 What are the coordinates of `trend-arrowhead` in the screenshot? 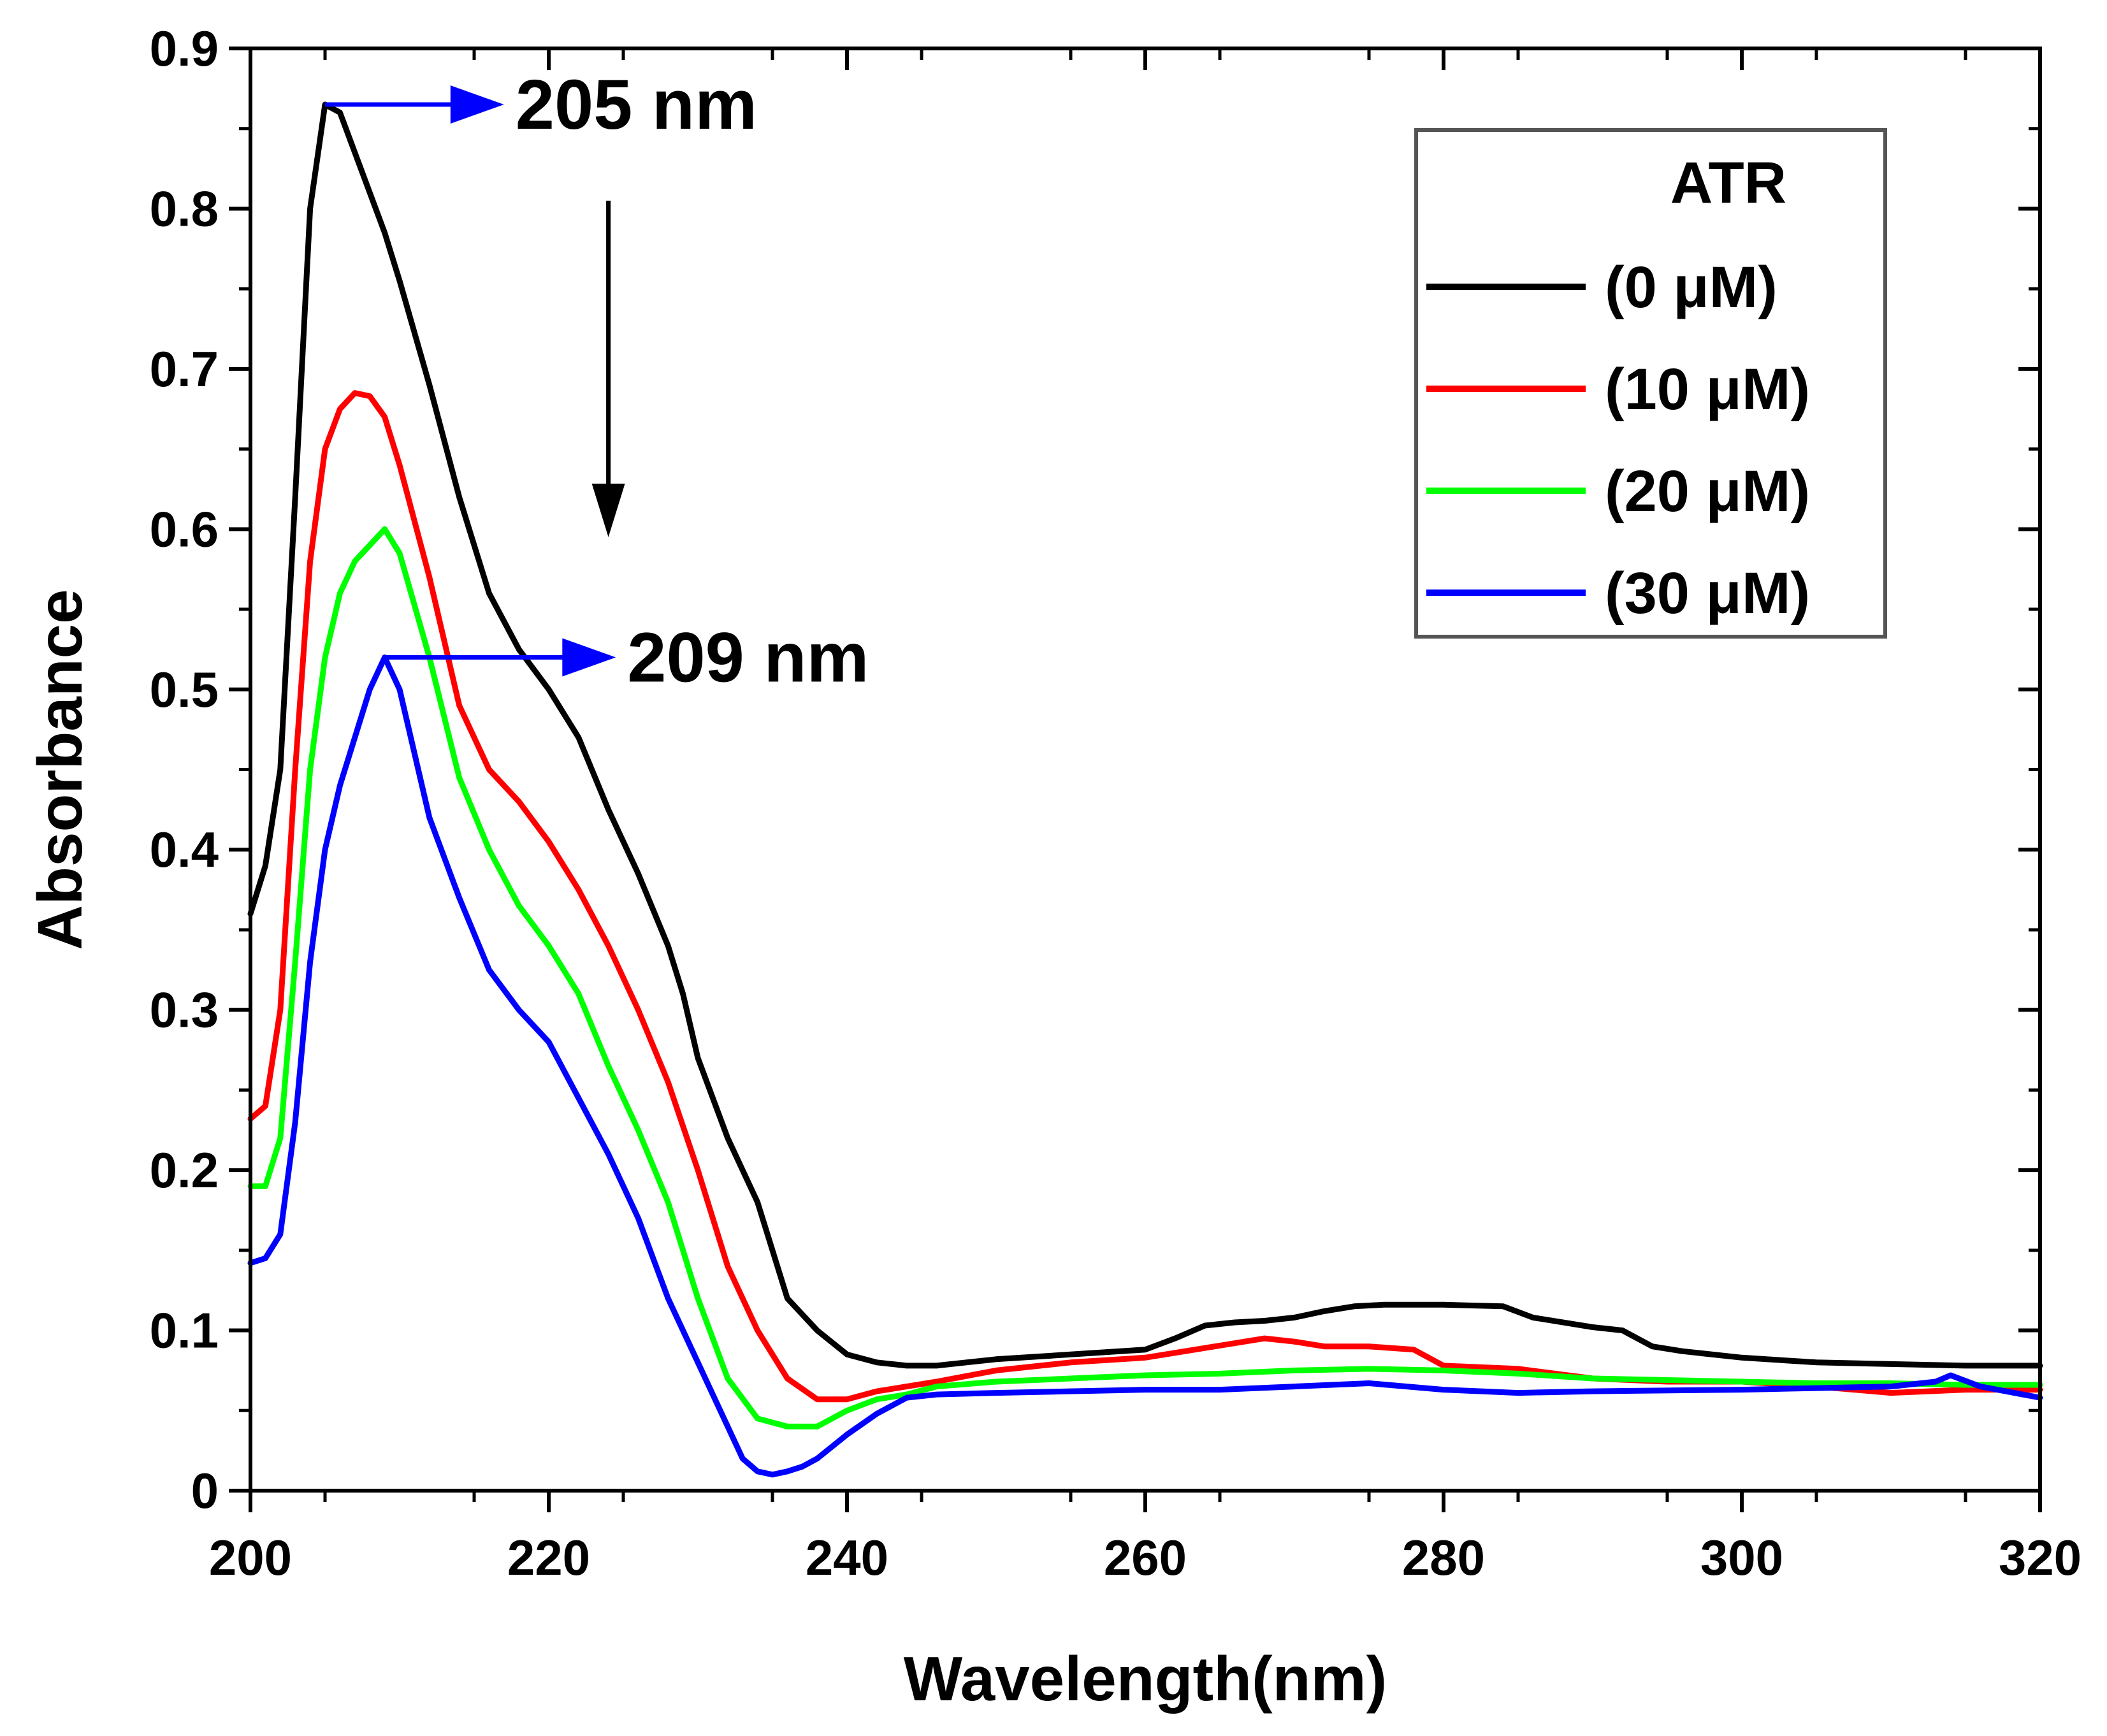 It's located at (608, 510).